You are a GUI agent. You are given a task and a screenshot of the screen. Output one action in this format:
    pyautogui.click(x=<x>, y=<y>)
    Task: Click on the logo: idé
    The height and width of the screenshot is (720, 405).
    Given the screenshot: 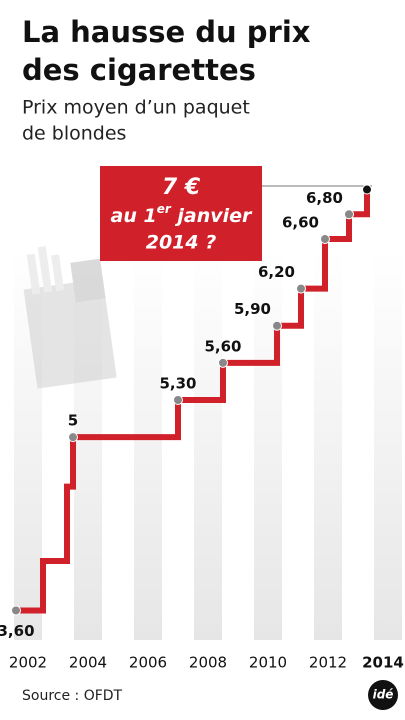 What is the action you would take?
    pyautogui.click(x=383, y=695)
    